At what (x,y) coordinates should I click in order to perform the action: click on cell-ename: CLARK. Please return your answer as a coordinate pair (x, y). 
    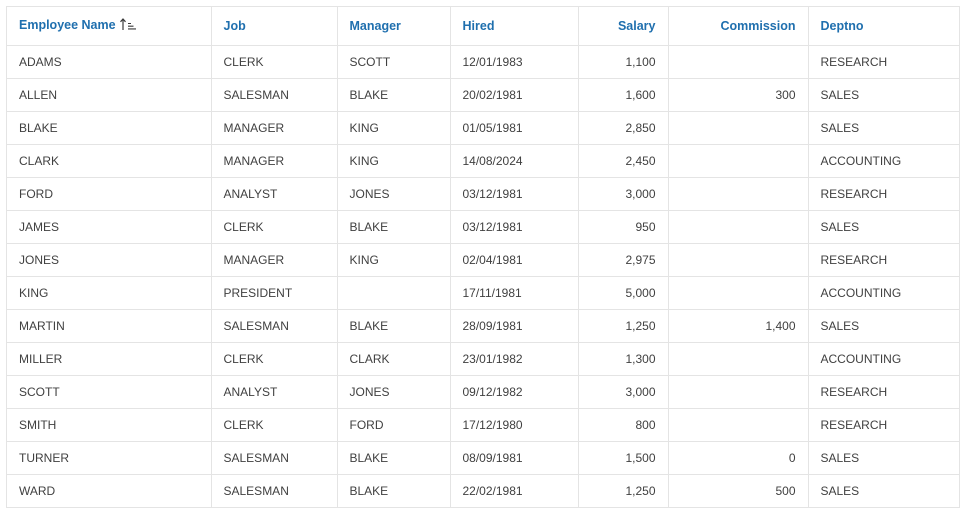
    Looking at the image, I should click on (109, 161).